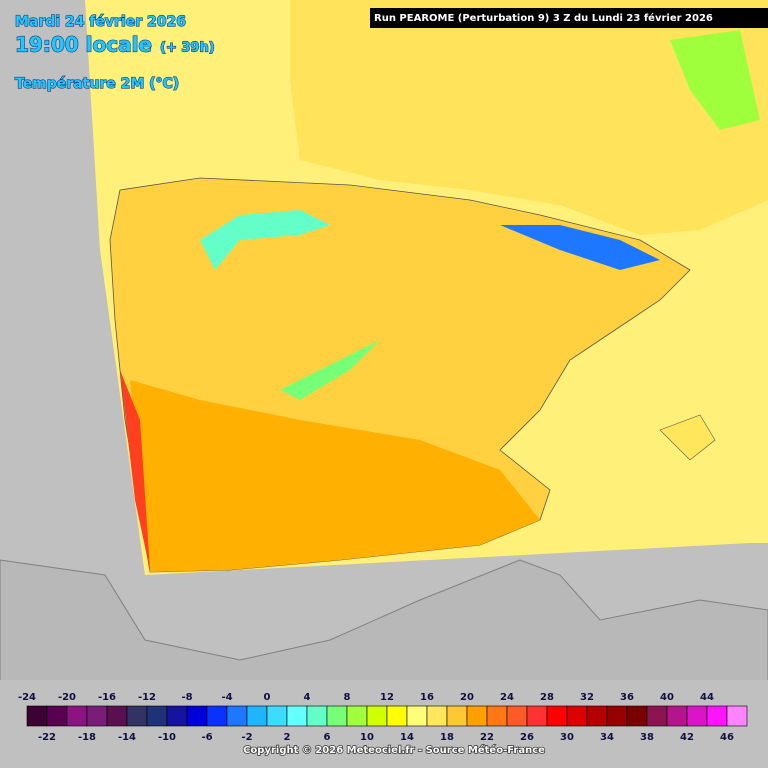  I want to click on legend-label: 12, so click(387, 697).